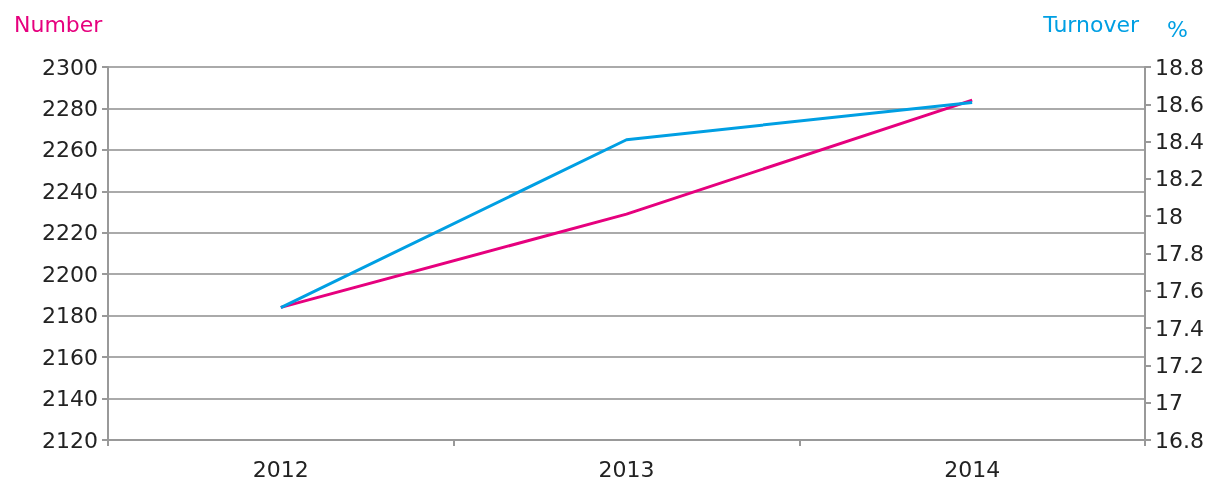 The image size is (1224, 490). I want to click on y2-tick-label: 17.8, so click(1179, 253).